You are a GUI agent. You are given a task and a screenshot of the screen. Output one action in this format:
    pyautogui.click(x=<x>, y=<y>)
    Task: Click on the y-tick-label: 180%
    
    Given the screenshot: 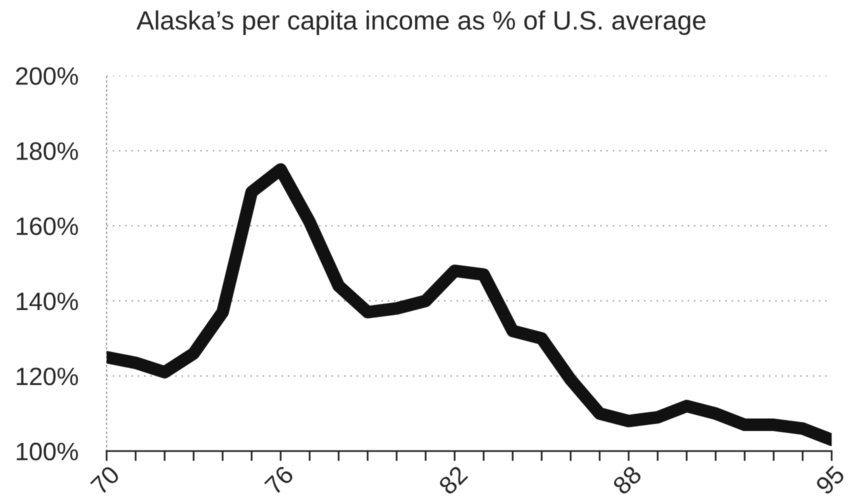 What is the action you would take?
    pyautogui.click(x=47, y=151)
    